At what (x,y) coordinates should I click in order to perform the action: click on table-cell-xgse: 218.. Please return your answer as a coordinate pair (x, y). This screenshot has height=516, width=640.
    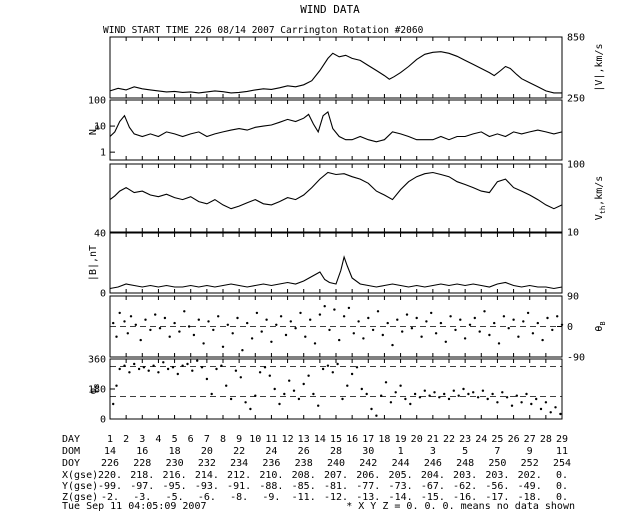
    Looking at the image, I should click on (142, 475).